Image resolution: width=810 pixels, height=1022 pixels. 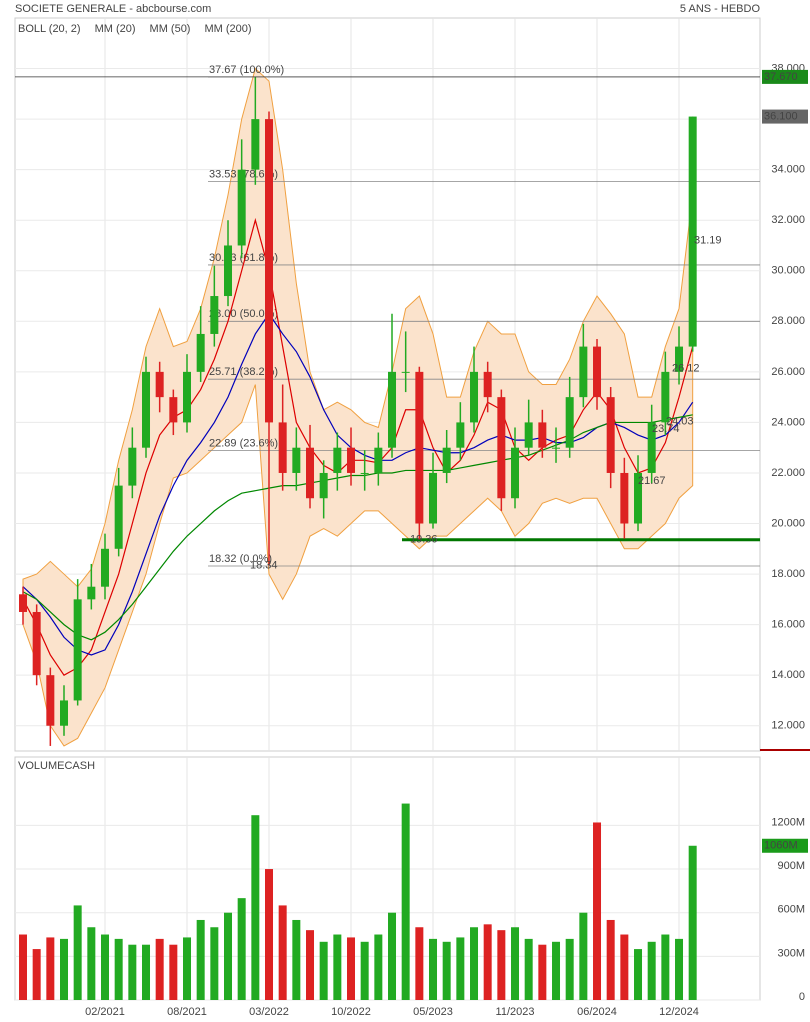 I want to click on last-marker-box, so click(x=785, y=116).